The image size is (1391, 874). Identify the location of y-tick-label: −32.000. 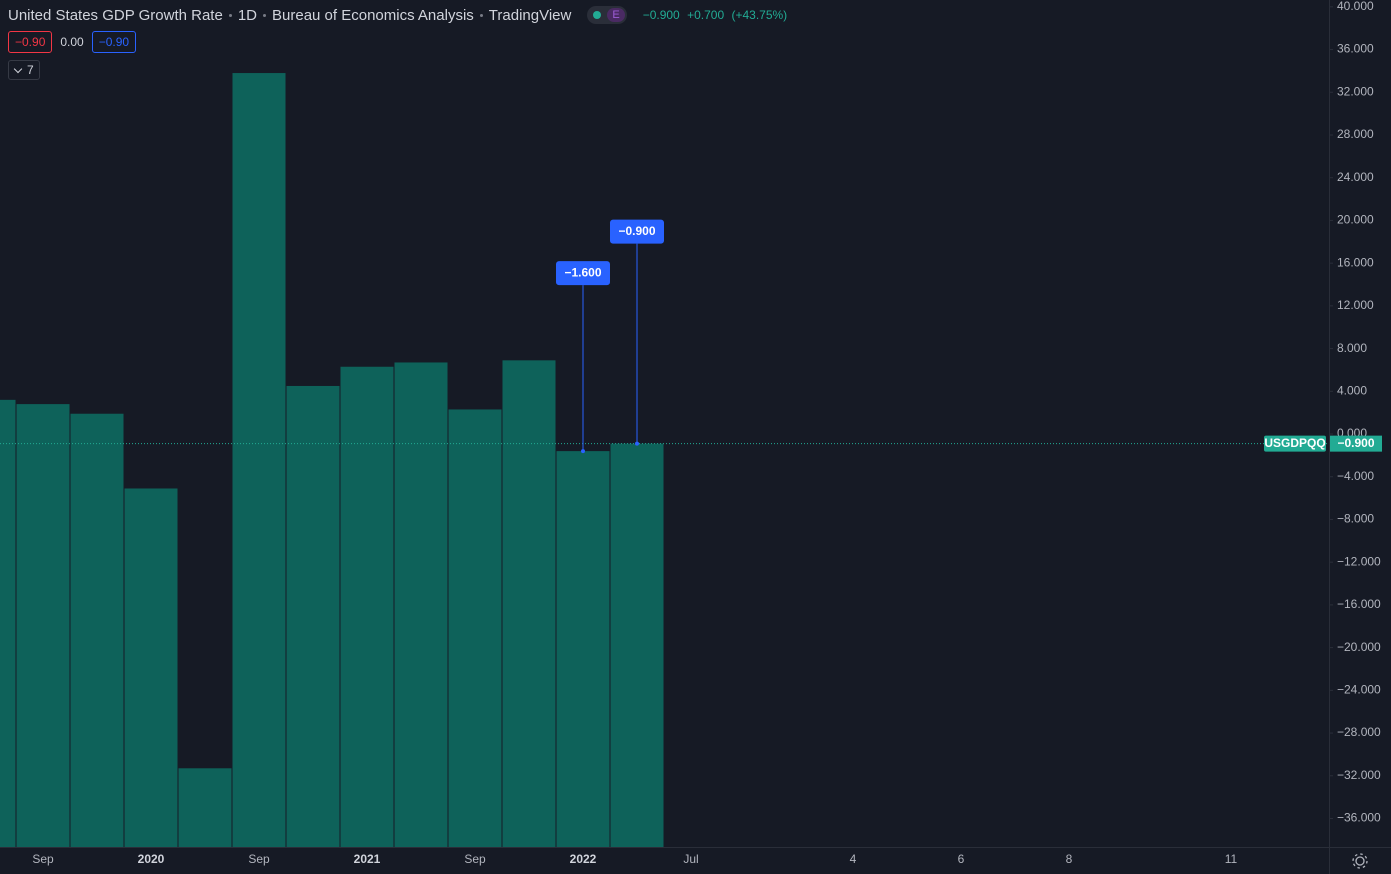
(1359, 775).